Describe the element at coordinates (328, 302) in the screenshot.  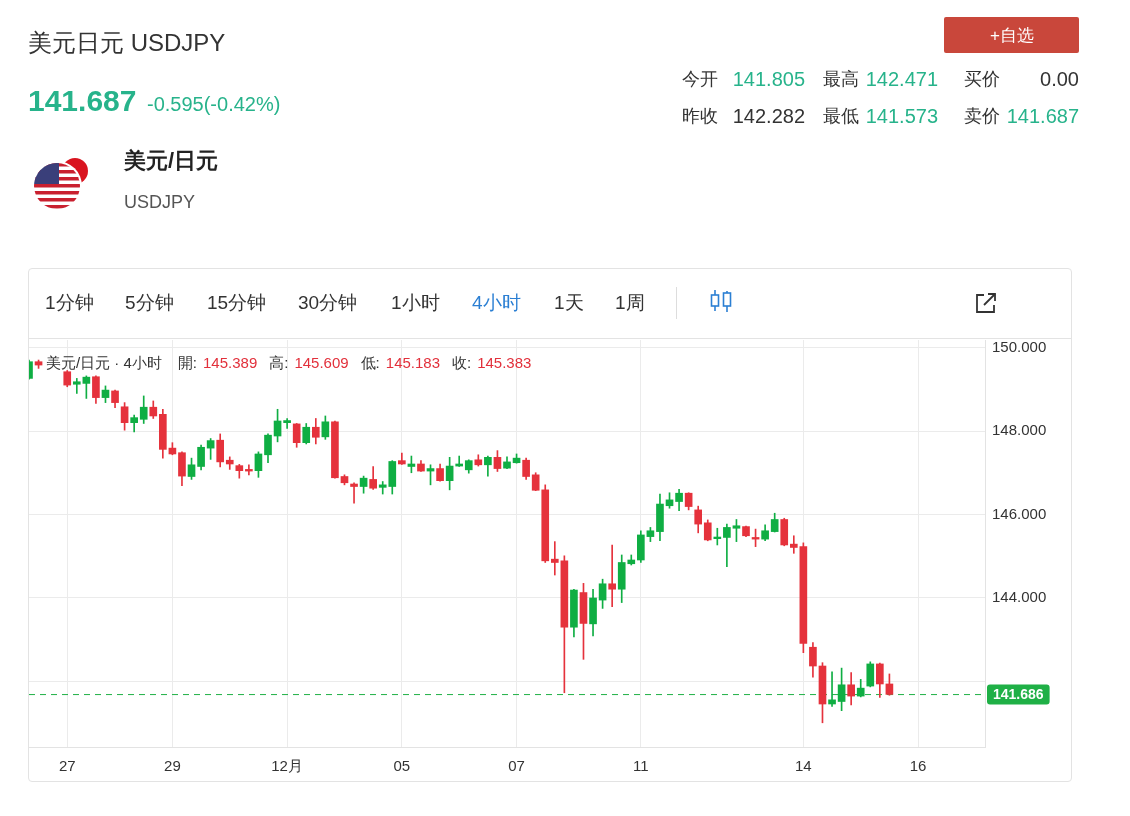
I see `text: 30分钟` at that location.